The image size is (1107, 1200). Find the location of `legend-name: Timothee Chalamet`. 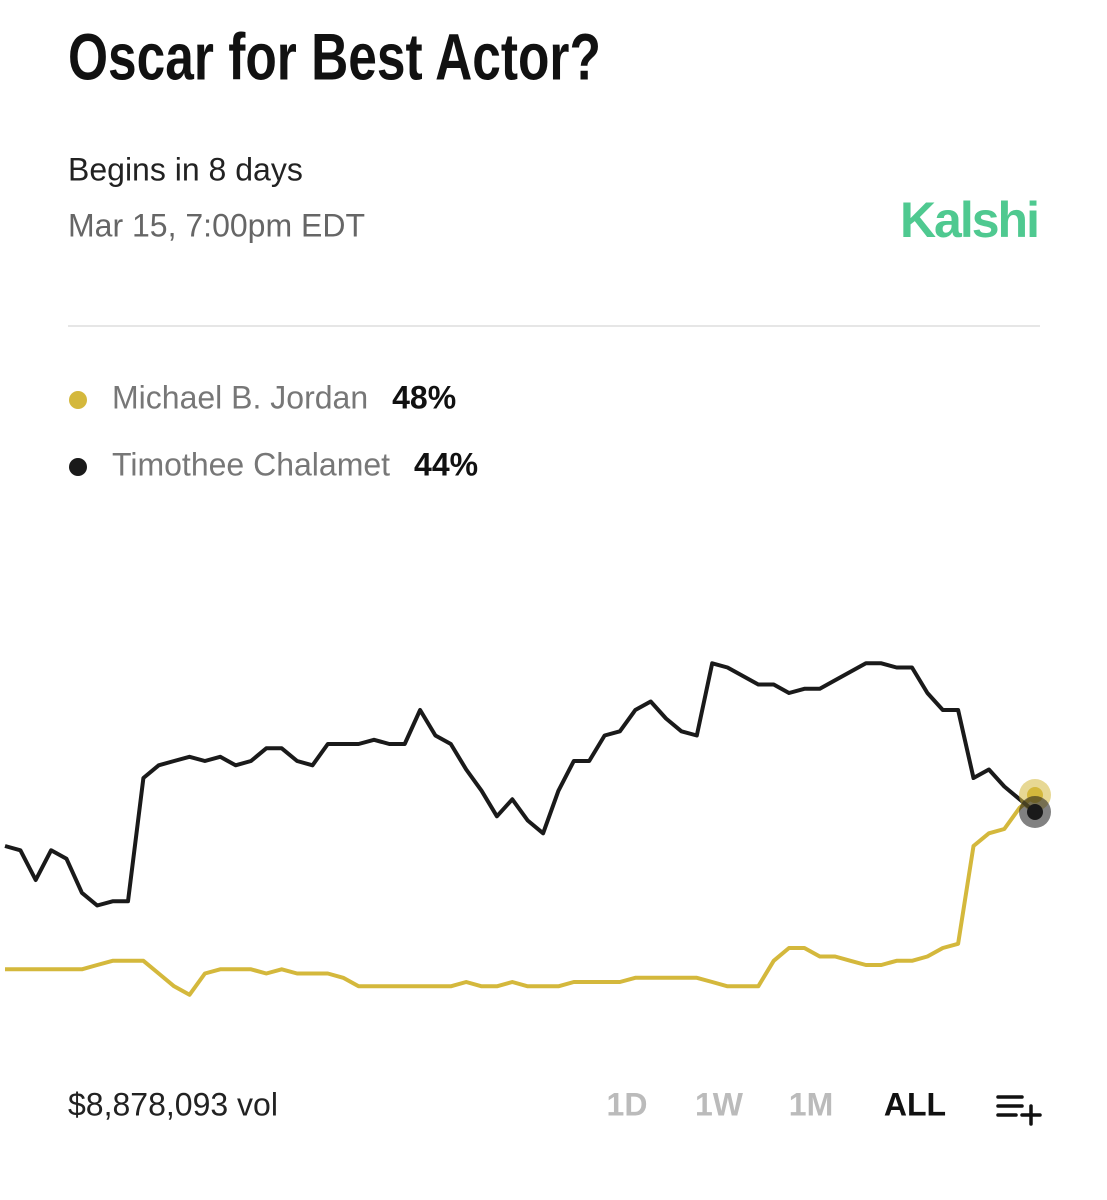

legend-name: Timothee Chalamet is located at coordinates (251, 464).